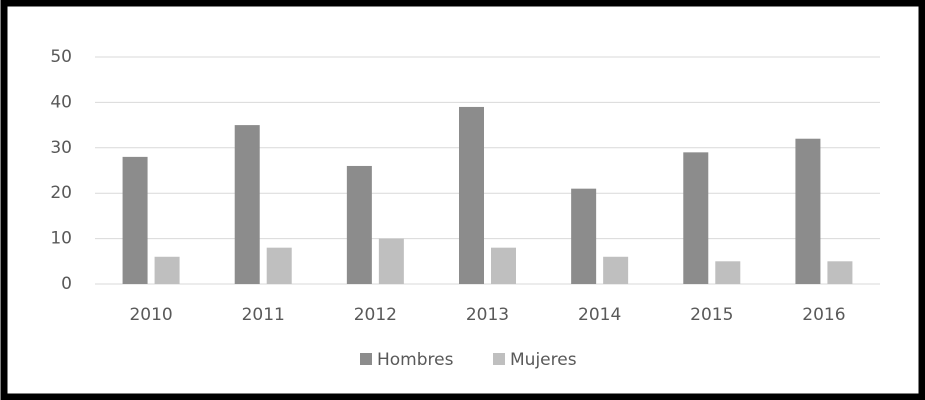 The height and width of the screenshot is (400, 925). What do you see at coordinates (66, 284) in the screenshot?
I see `y-tick-label: 0` at bounding box center [66, 284].